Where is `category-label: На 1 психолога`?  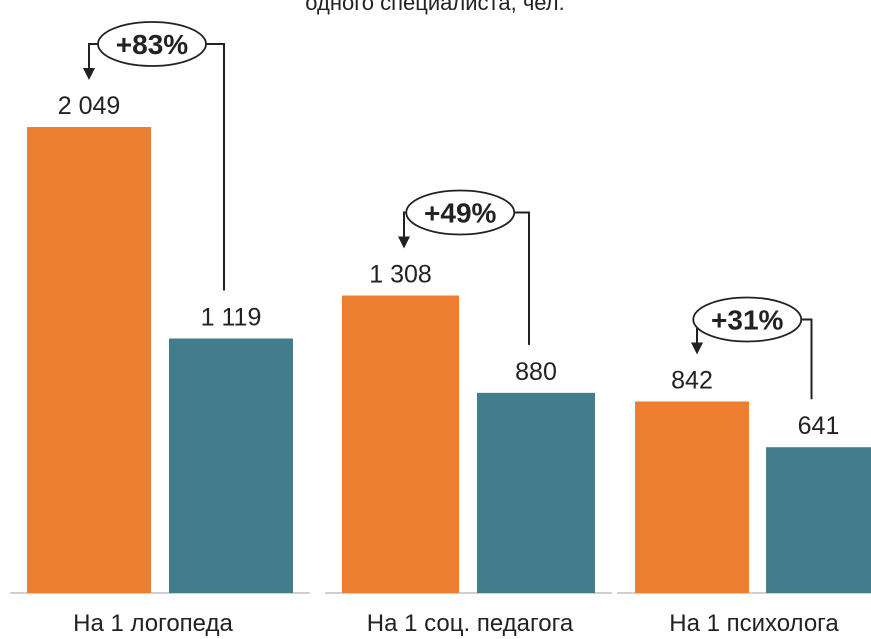
category-label: На 1 психолога is located at coordinates (754, 623).